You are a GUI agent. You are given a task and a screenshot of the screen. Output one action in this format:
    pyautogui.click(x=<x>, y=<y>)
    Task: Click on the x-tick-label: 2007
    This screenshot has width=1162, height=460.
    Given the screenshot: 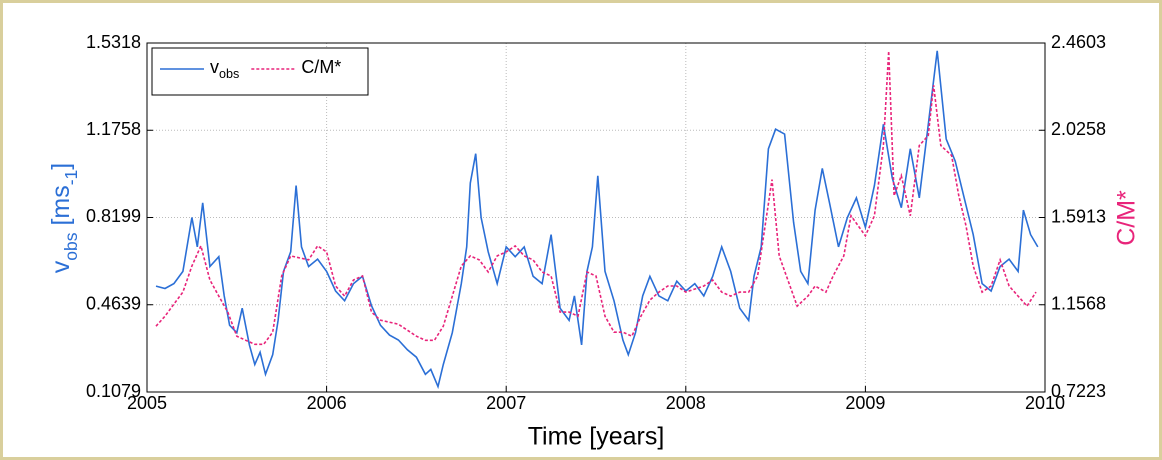 What is the action you would take?
    pyautogui.click(x=506, y=403)
    